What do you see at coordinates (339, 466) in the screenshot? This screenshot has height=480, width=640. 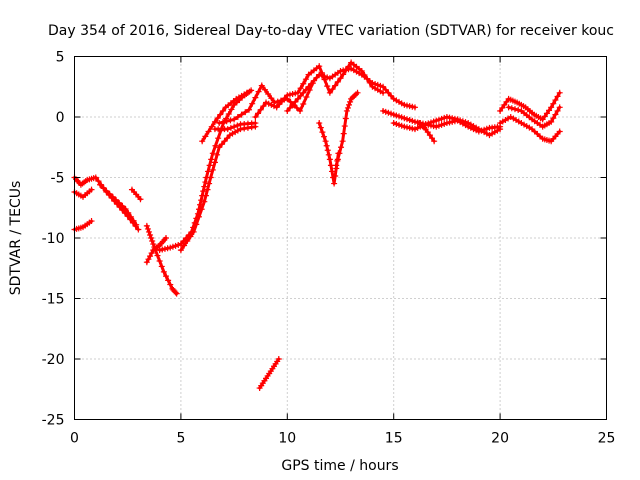 I see `x-axis-label: GPS time / hours` at bounding box center [339, 466].